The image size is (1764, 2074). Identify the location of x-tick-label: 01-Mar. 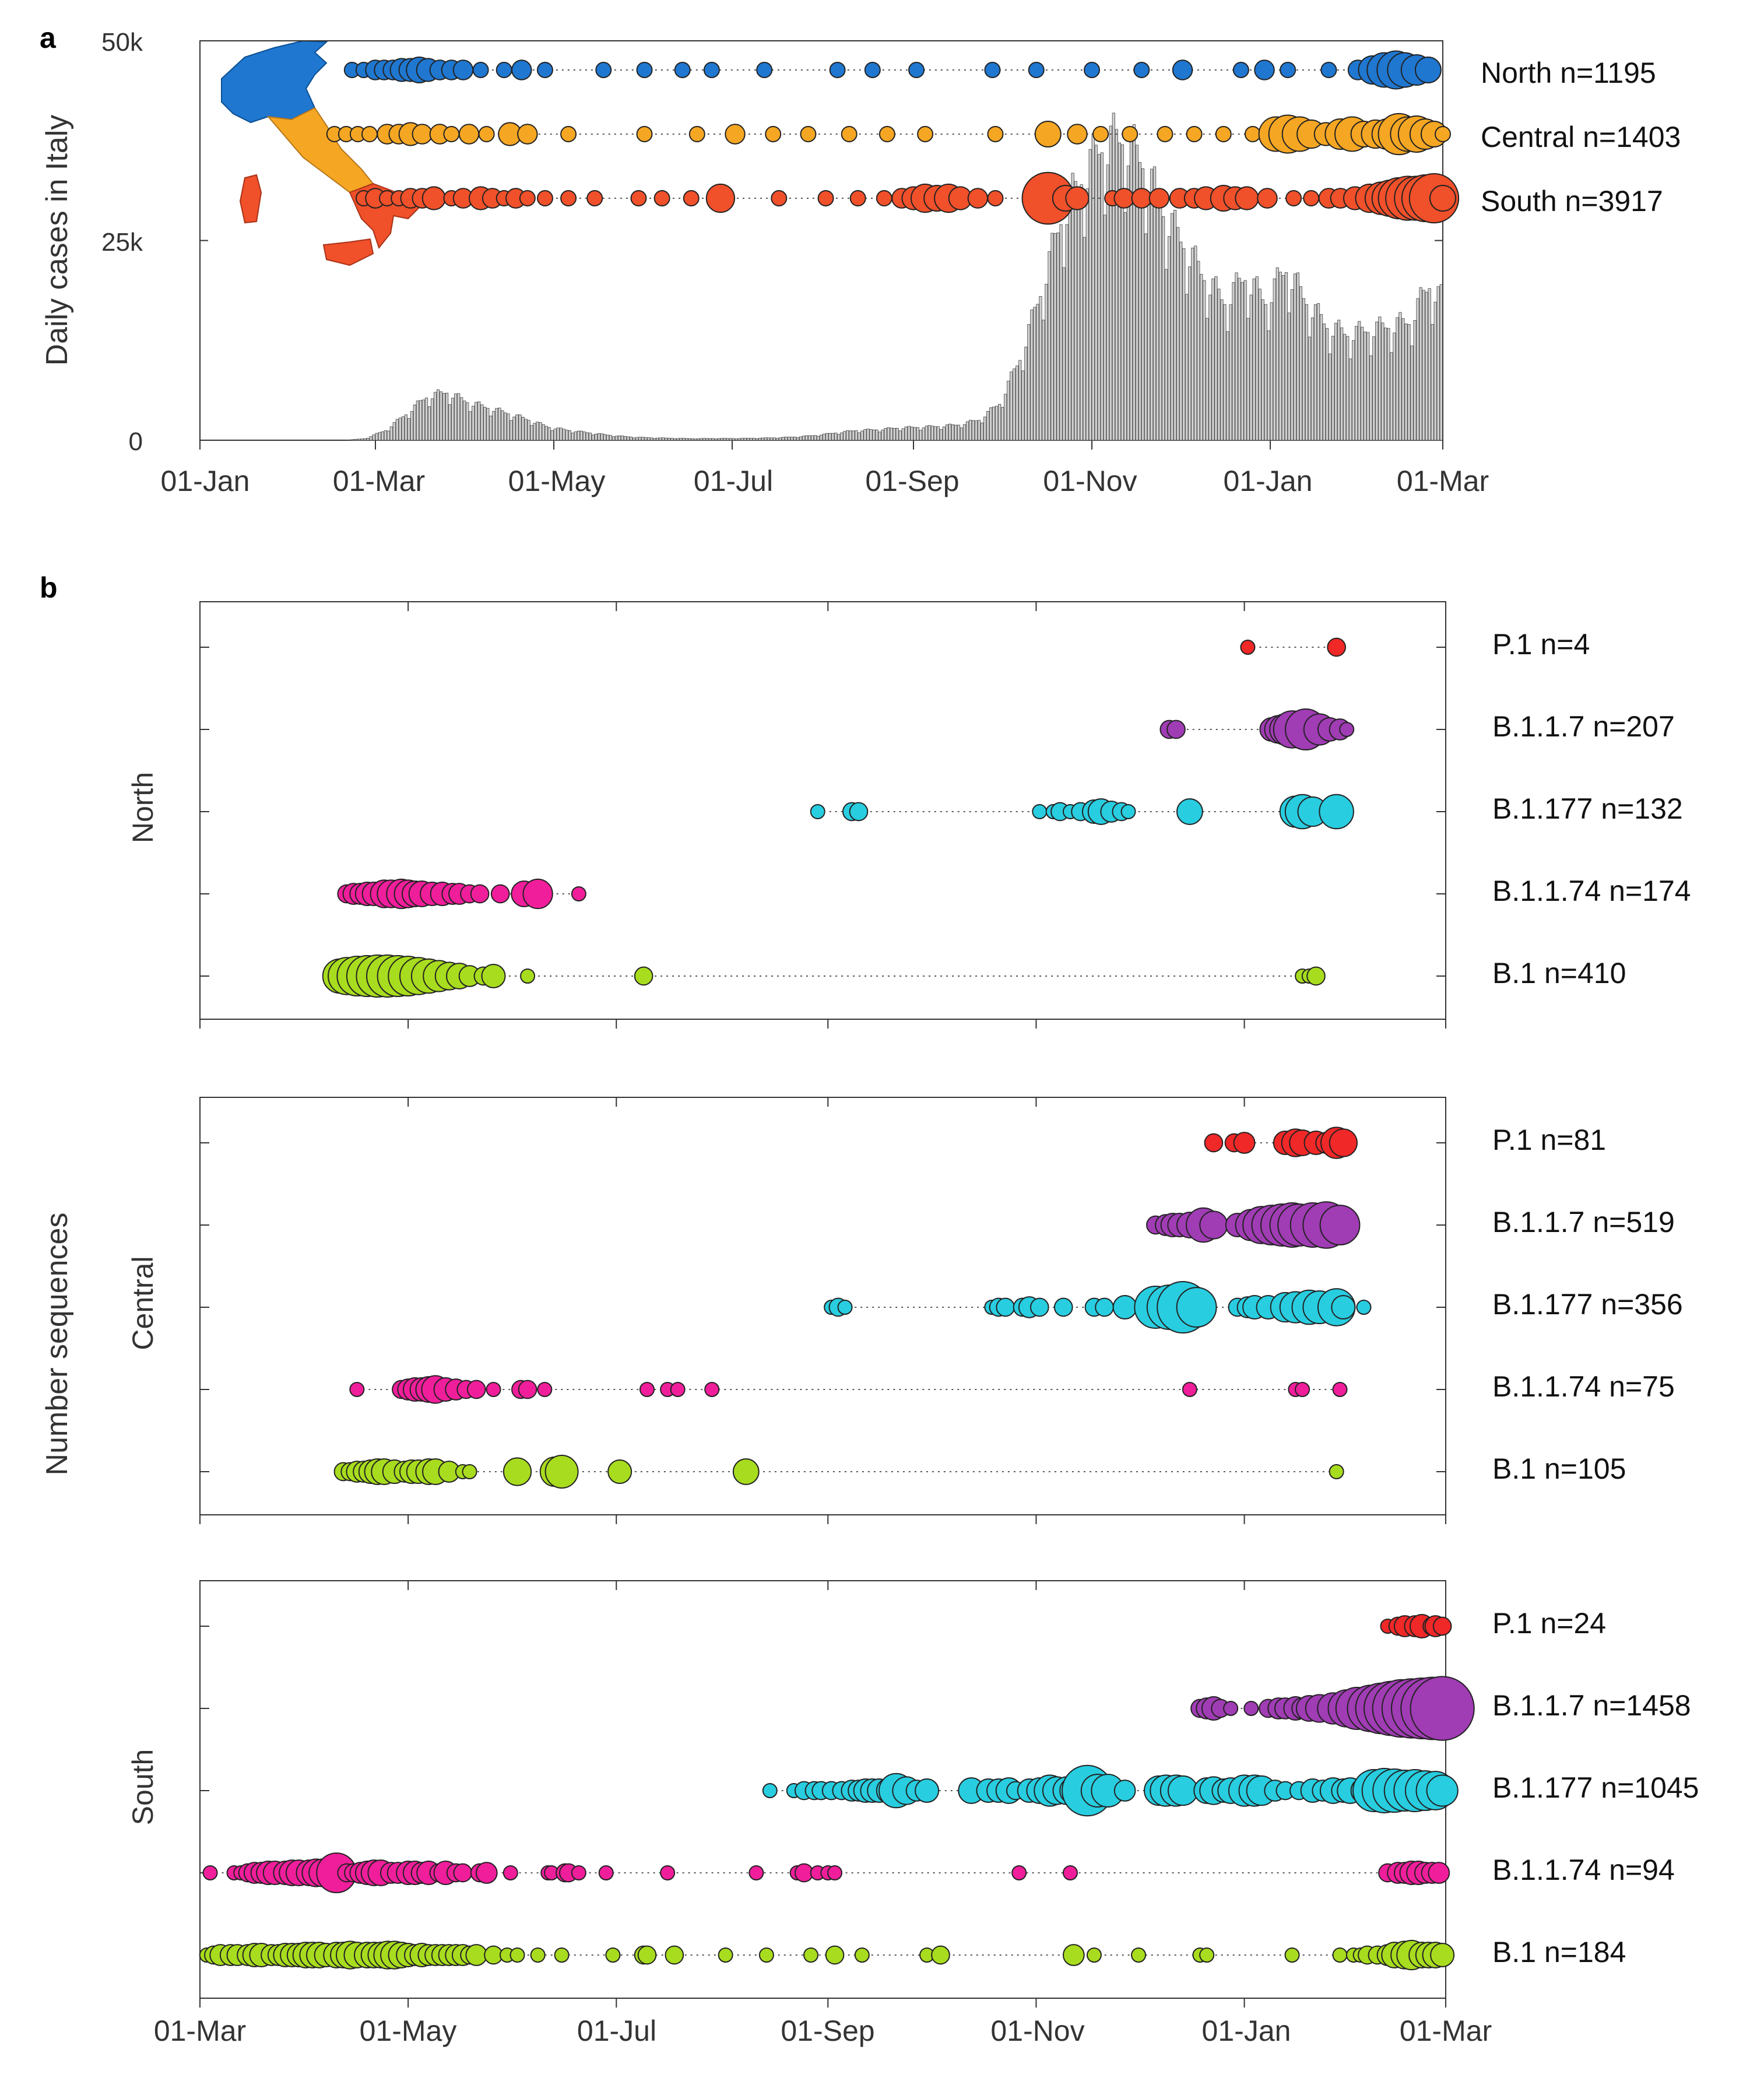
(379, 481).